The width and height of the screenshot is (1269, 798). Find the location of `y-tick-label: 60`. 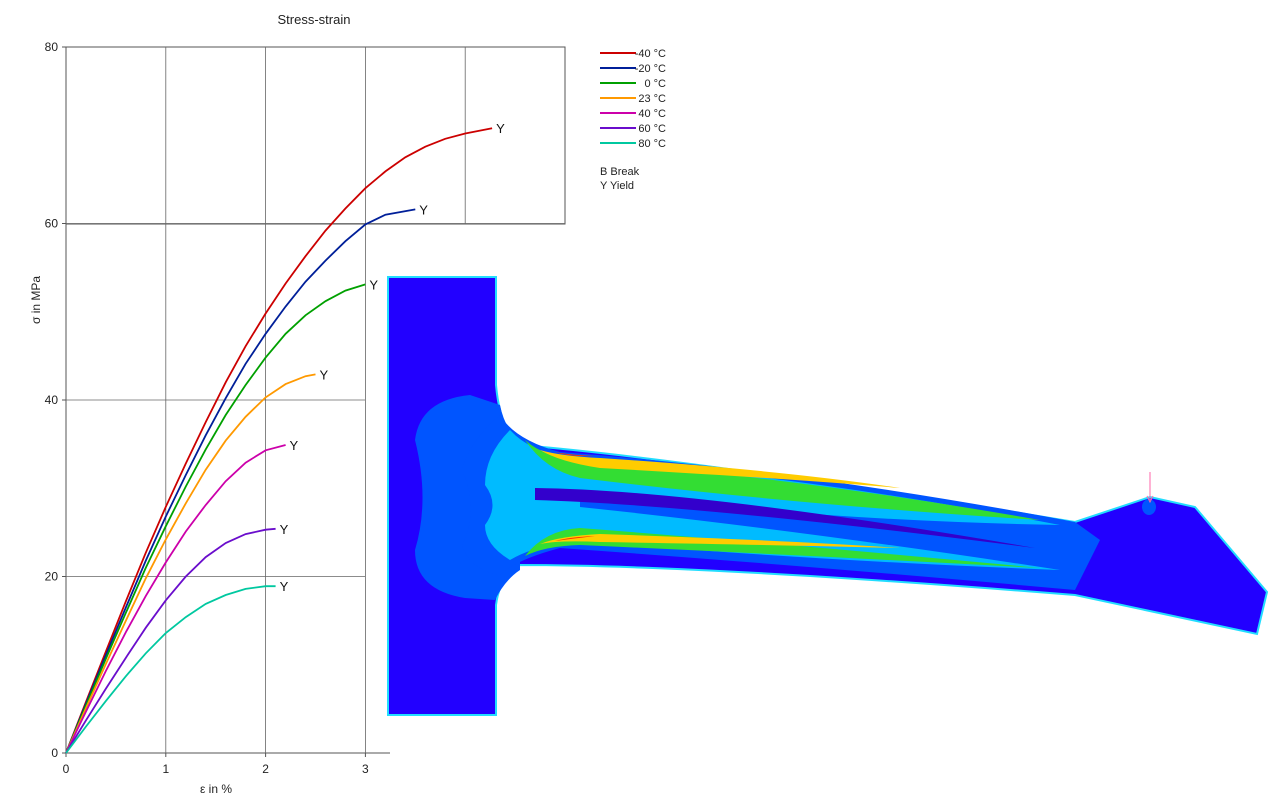

y-tick-label: 60 is located at coordinates (52, 224).